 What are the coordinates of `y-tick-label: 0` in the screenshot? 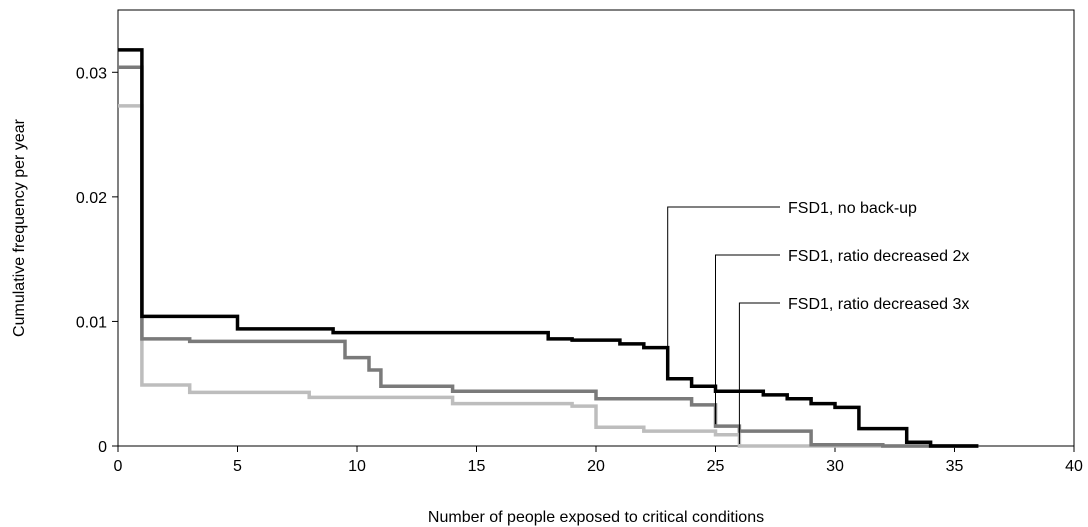 It's located at (102, 447).